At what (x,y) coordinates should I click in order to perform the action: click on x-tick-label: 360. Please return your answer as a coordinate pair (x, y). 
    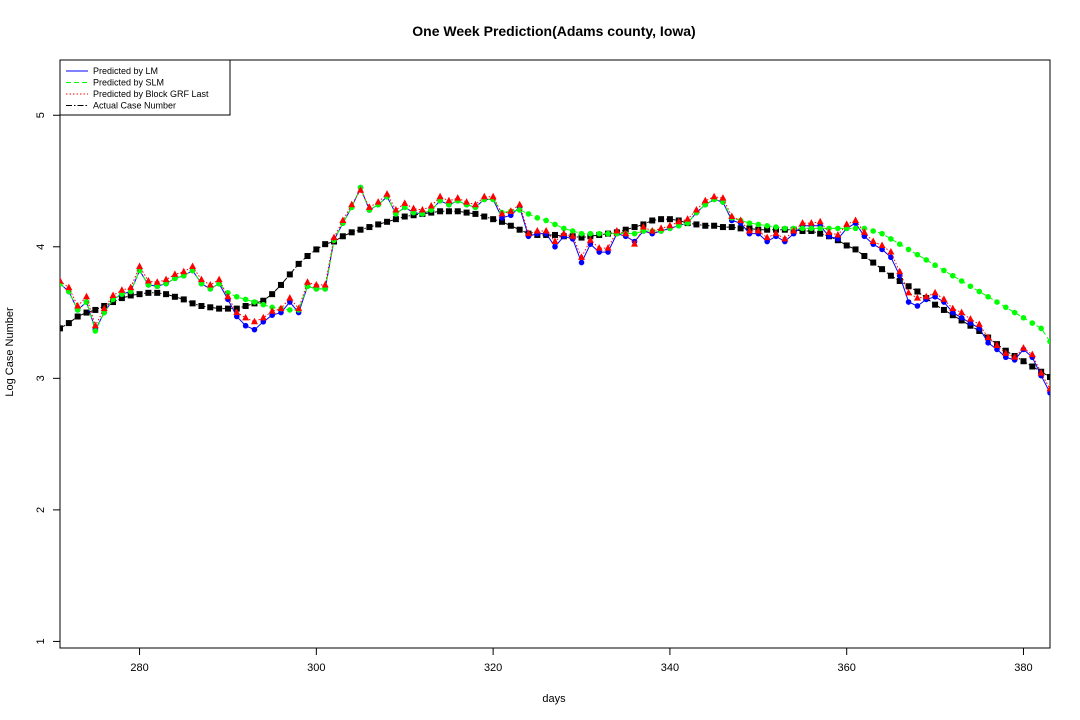
    Looking at the image, I should click on (847, 668).